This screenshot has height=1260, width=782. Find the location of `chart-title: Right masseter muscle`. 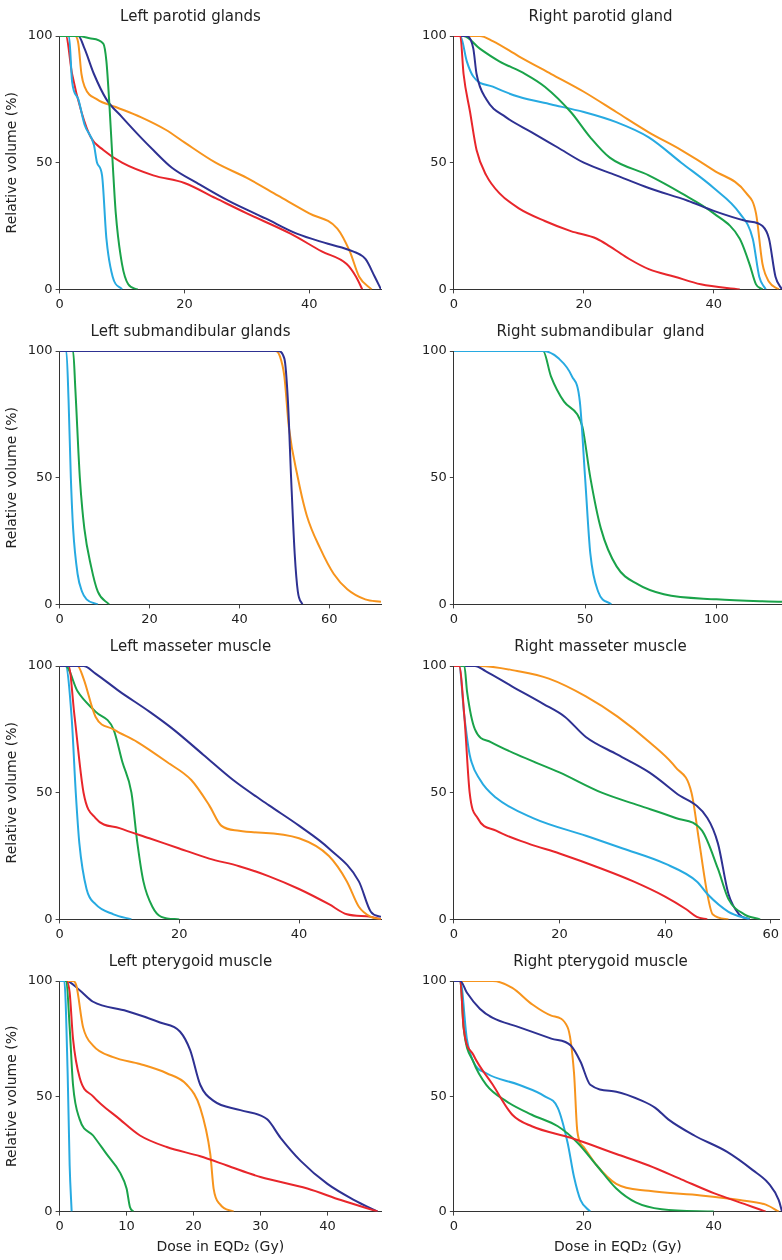

chart-title: Right masseter muscle is located at coordinates (600, 645).